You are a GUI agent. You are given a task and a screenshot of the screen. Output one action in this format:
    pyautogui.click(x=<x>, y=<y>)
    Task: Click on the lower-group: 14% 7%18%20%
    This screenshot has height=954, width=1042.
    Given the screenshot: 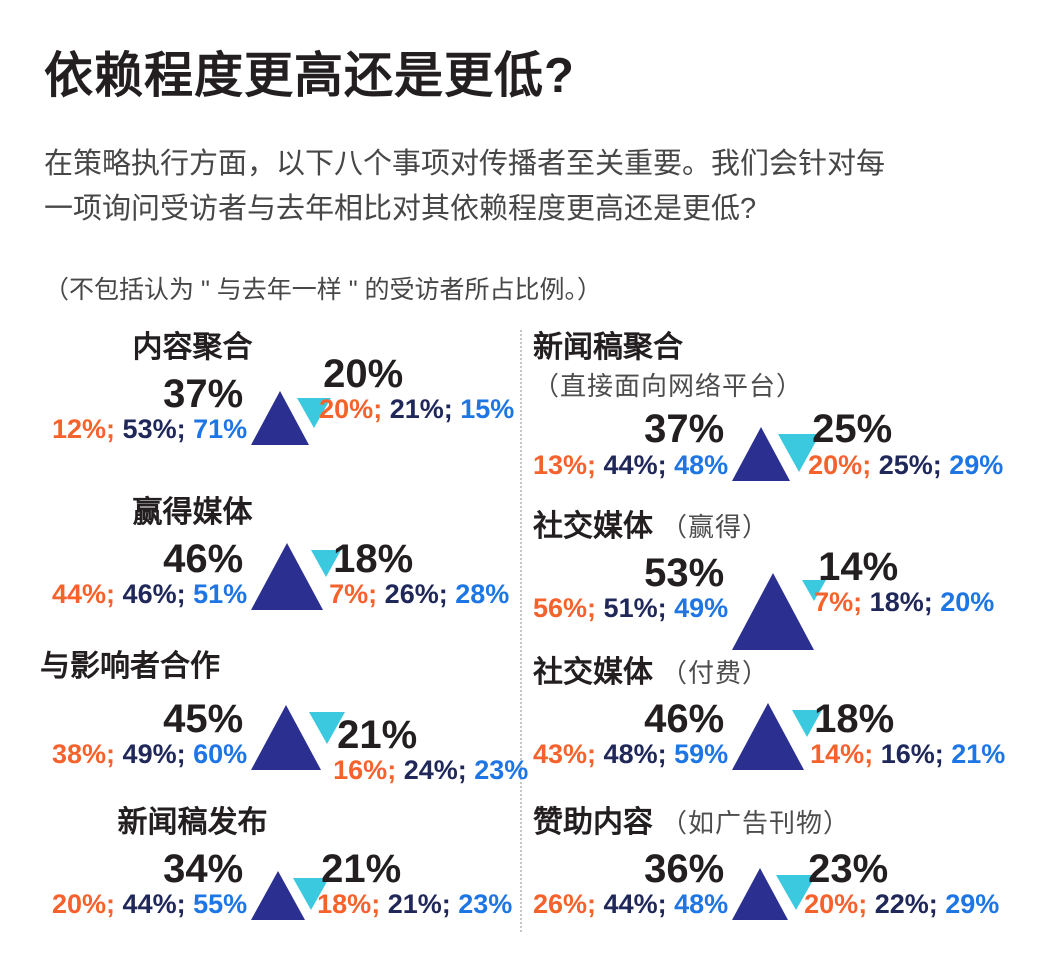 What is the action you would take?
    pyautogui.click(x=904, y=581)
    